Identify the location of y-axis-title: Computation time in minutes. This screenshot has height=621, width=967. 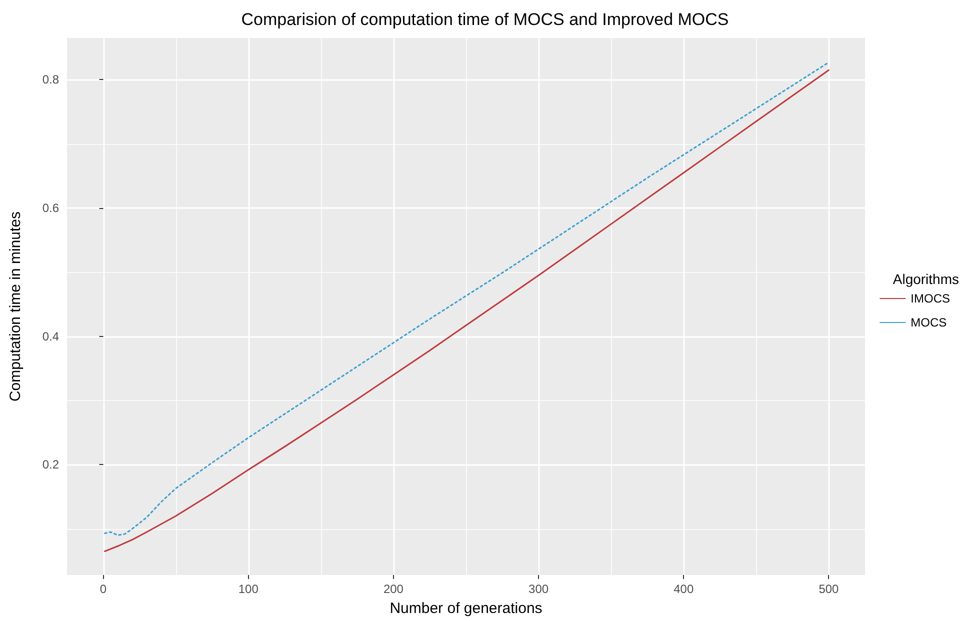
(15, 306).